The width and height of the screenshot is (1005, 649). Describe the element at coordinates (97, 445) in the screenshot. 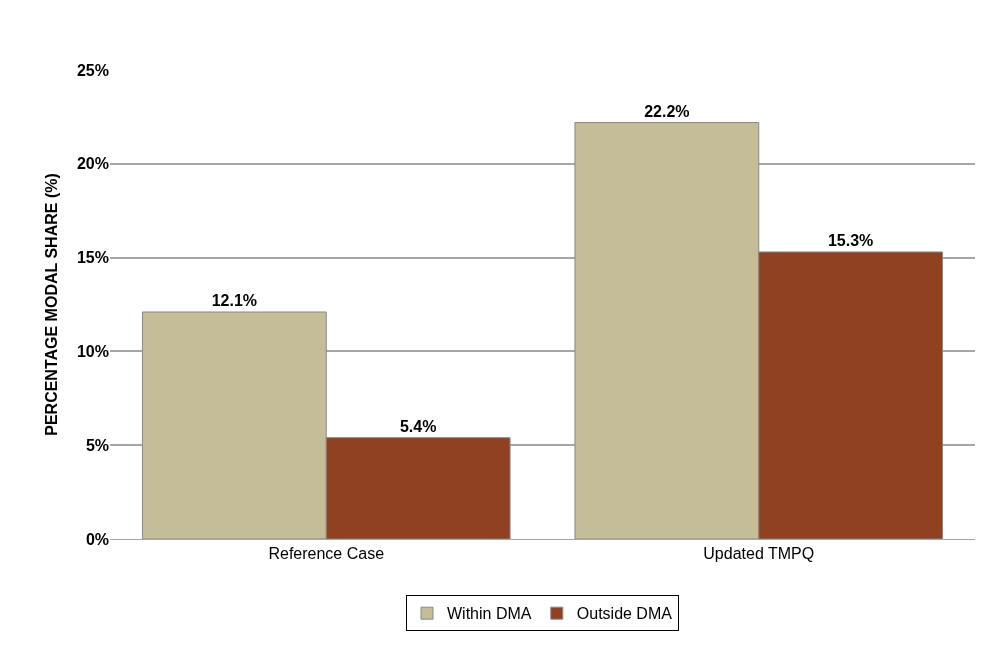

I see `y-tick-label: 5%` at that location.